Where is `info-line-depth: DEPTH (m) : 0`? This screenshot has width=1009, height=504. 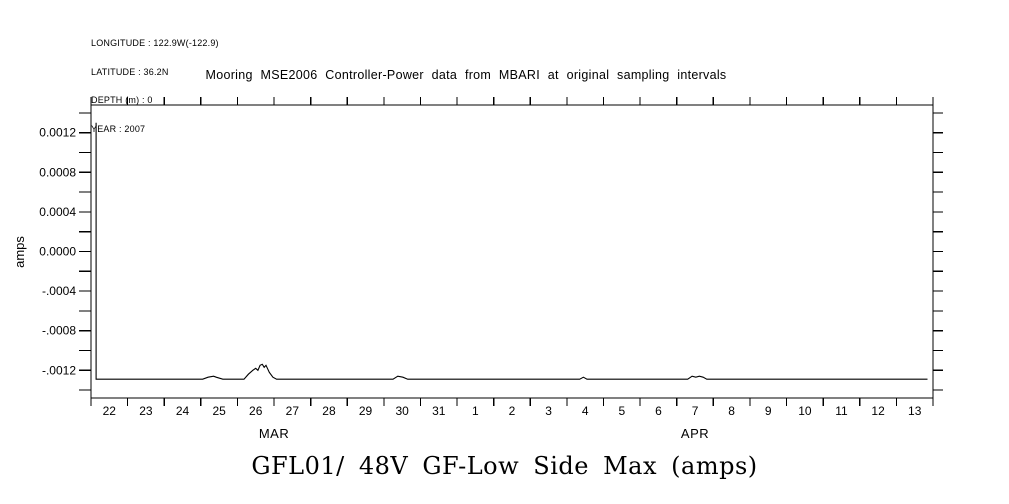 info-line-depth: DEPTH (m) : 0 is located at coordinates (122, 100).